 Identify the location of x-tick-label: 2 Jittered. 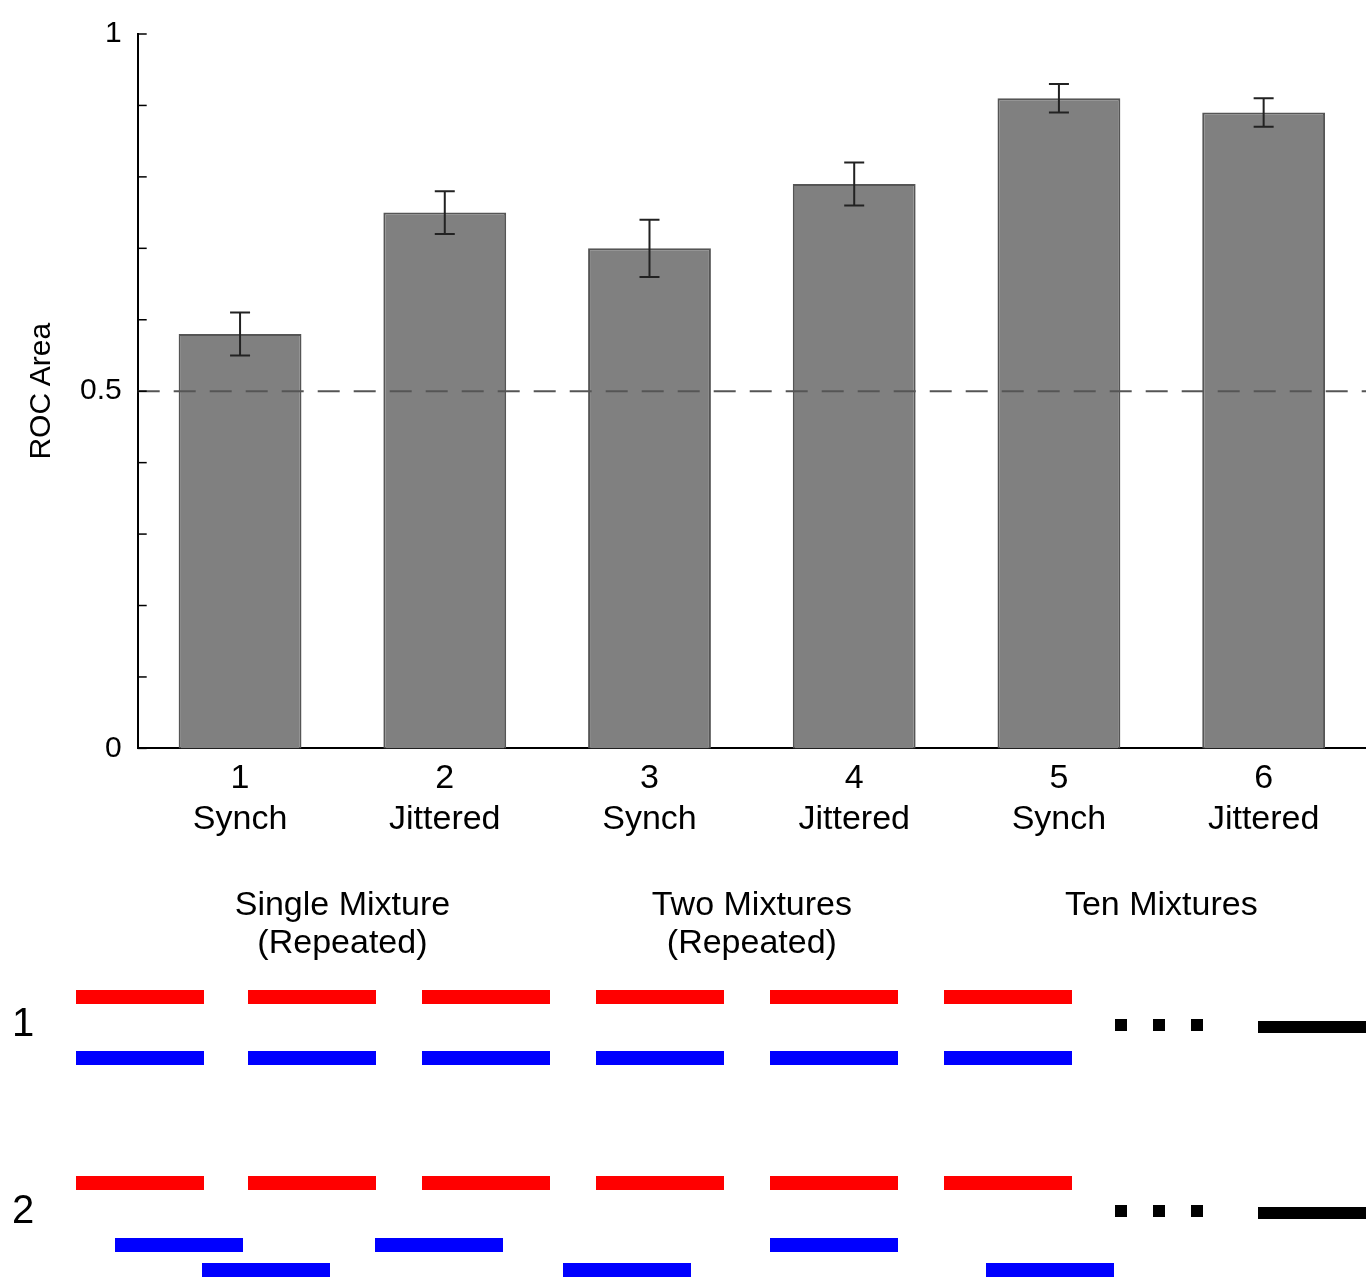
(445, 796).